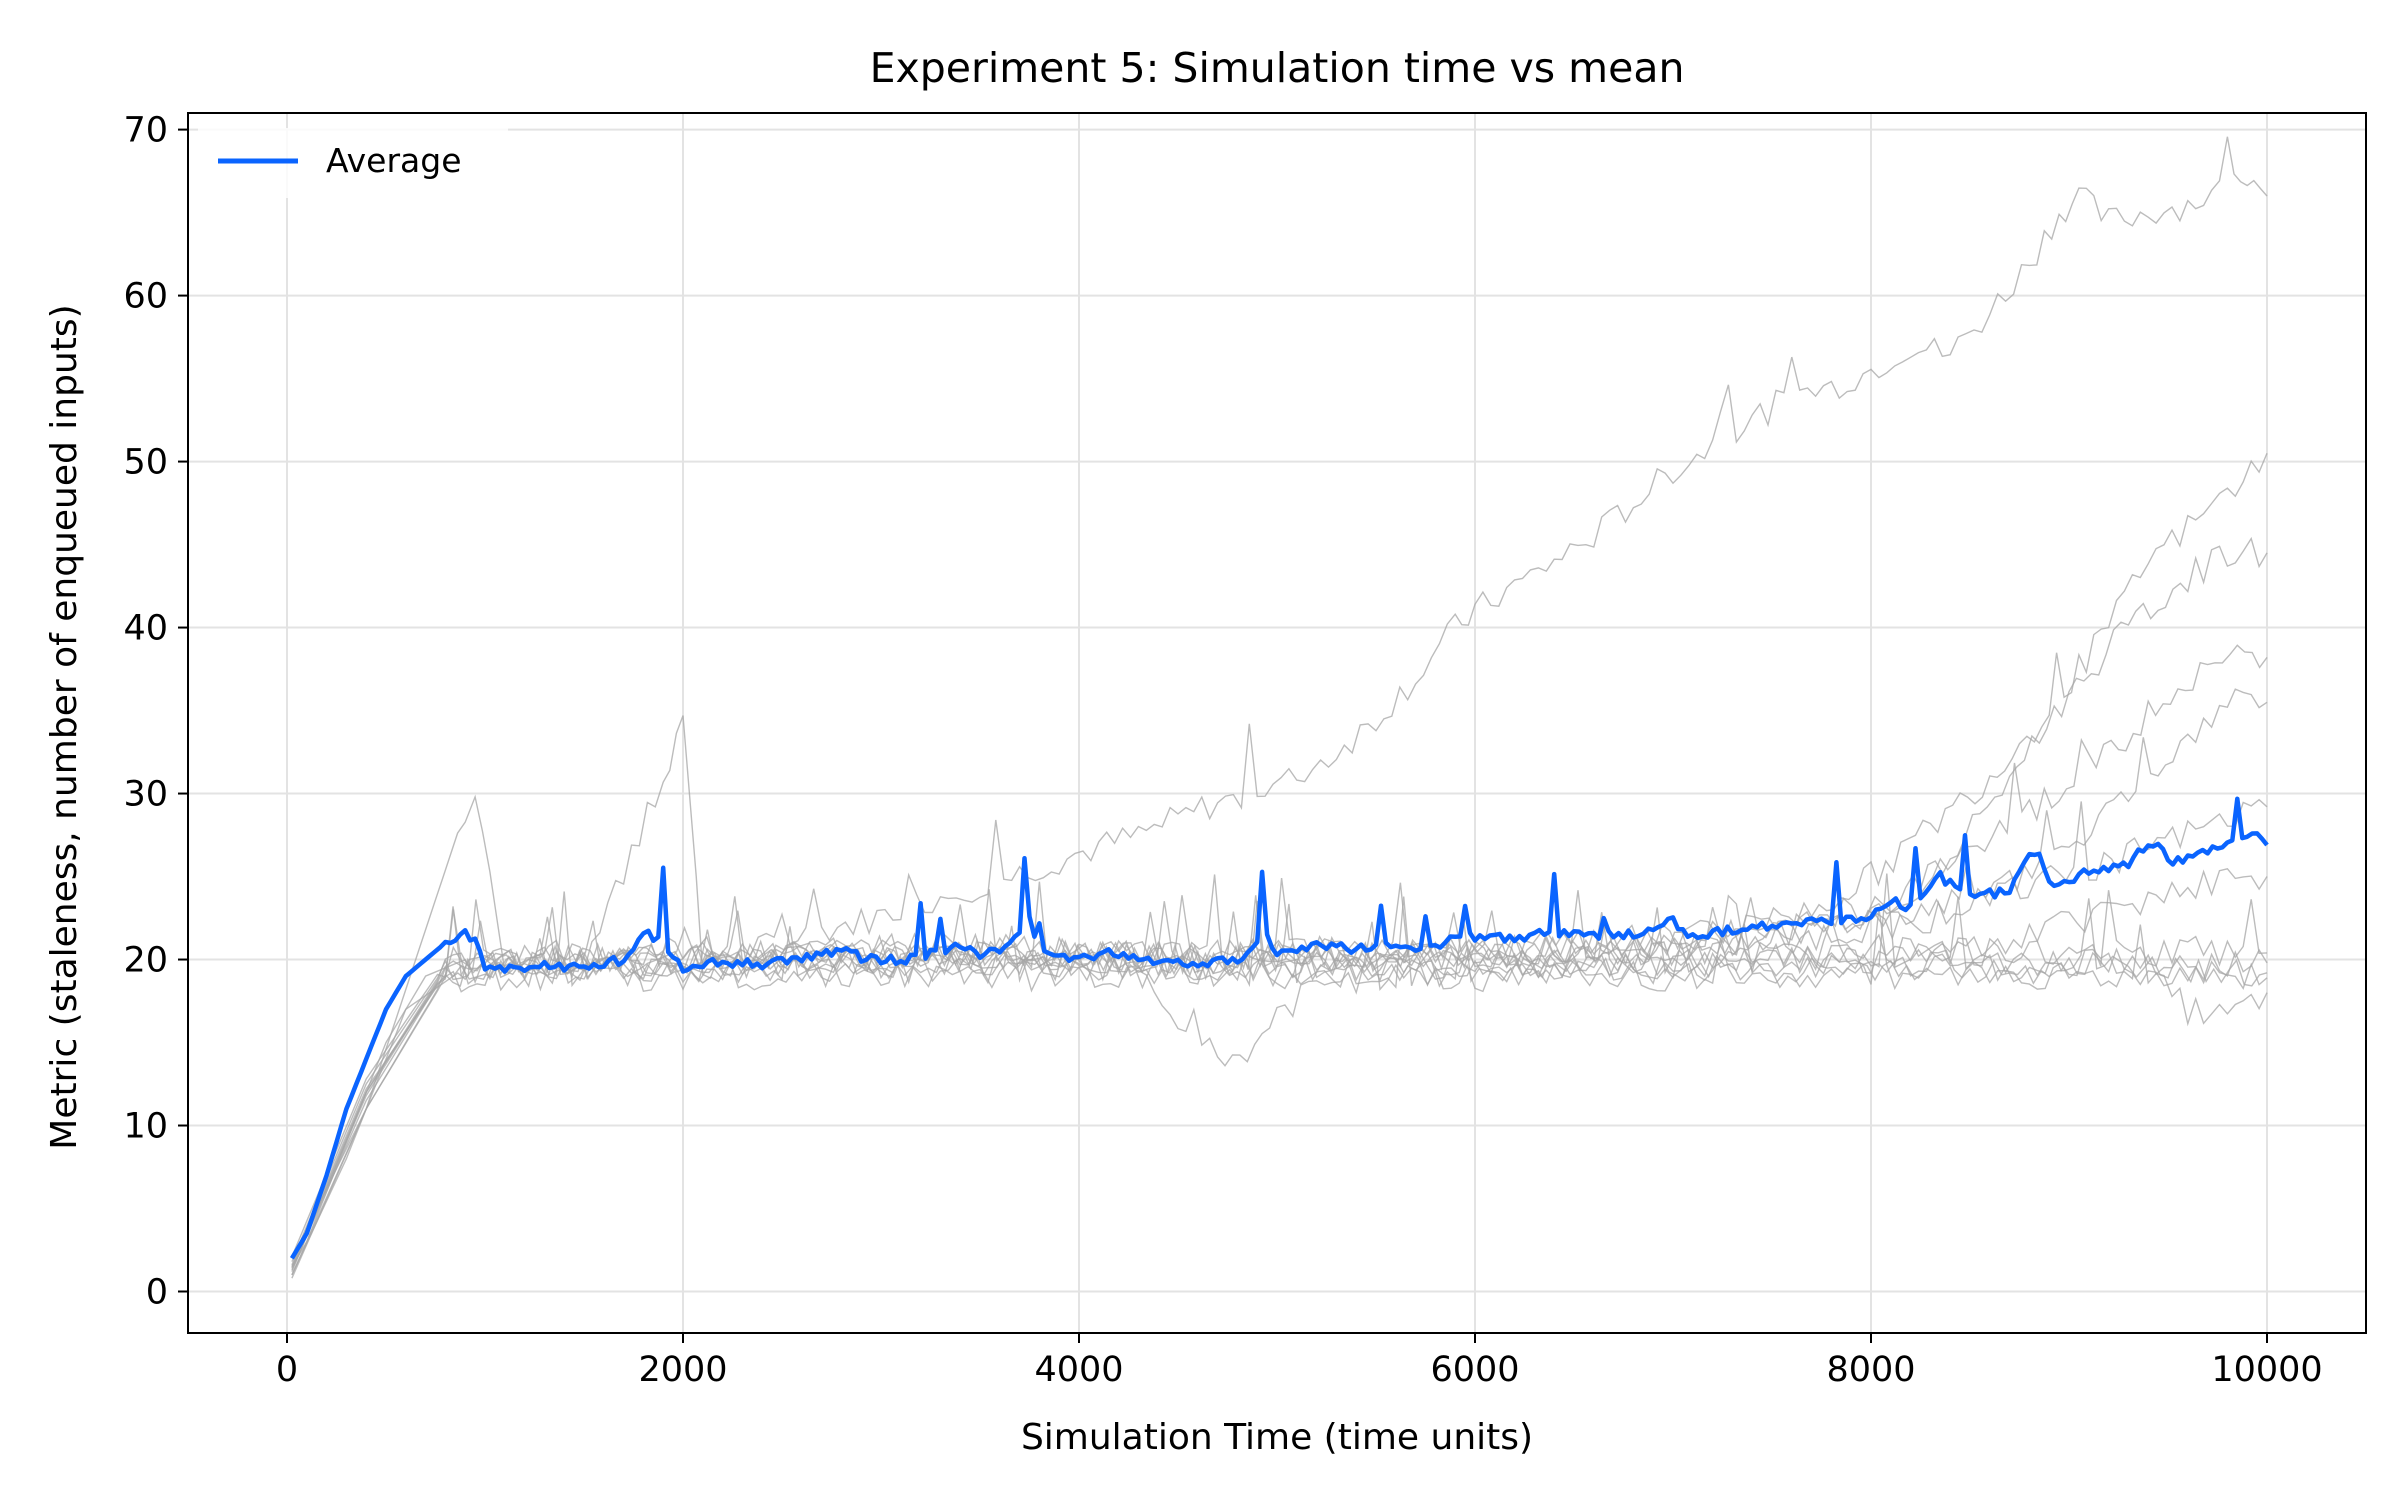 This screenshot has height=1500, width=2400. What do you see at coordinates (1474, 1370) in the screenshot?
I see `x-tick-label: 6000` at bounding box center [1474, 1370].